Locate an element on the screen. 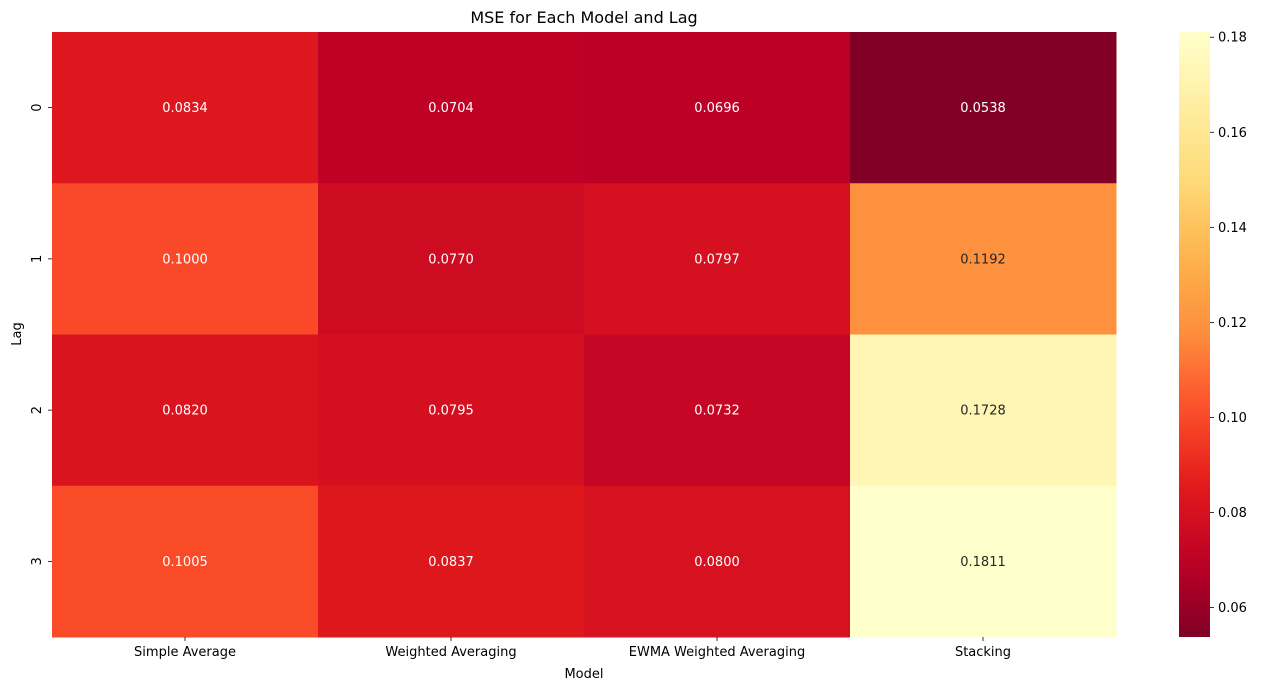 The width and height of the screenshot is (1261, 690). x-tick-label: Weighted Averaging is located at coordinates (450, 652).